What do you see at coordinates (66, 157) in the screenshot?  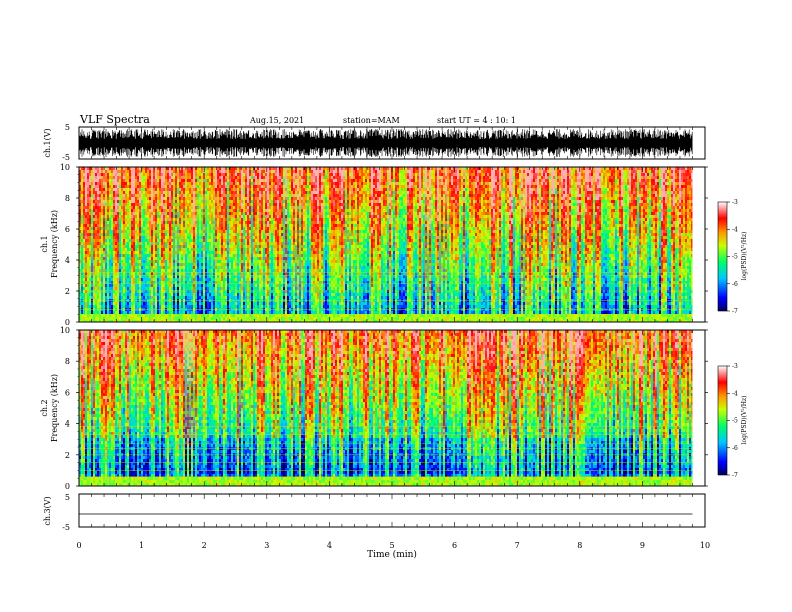 I see `ch1-waveform-ytick-bottom: -5` at bounding box center [66, 157].